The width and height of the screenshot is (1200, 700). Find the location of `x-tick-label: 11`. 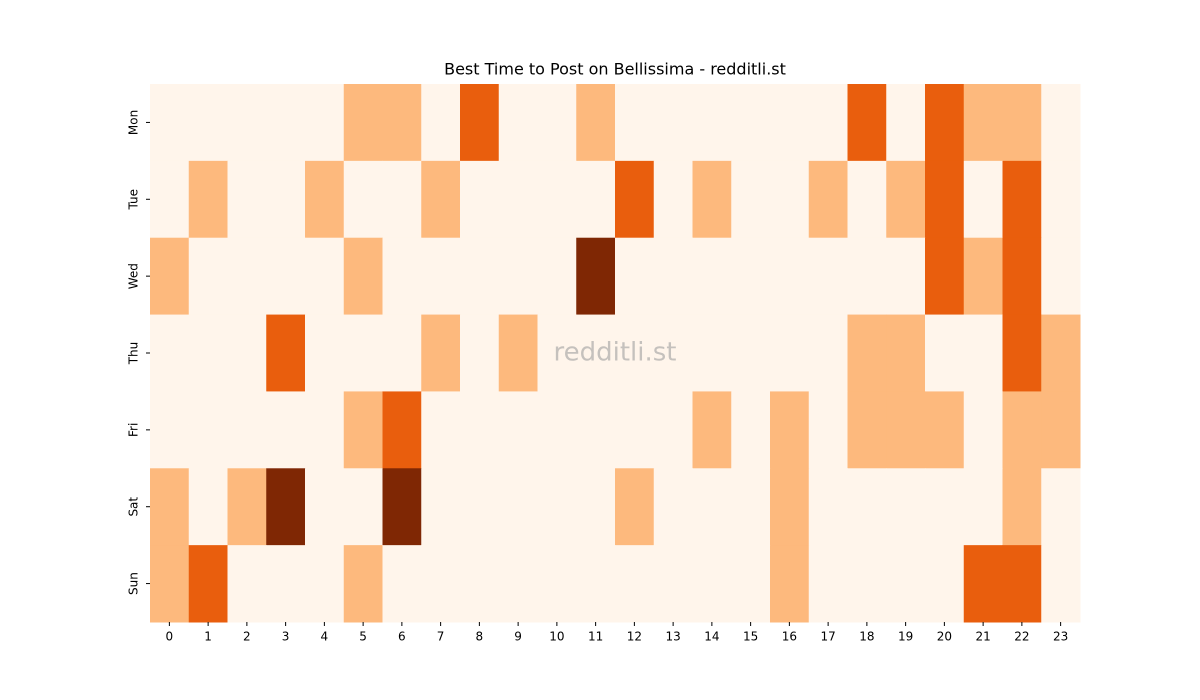

x-tick-label: 11 is located at coordinates (595, 637).